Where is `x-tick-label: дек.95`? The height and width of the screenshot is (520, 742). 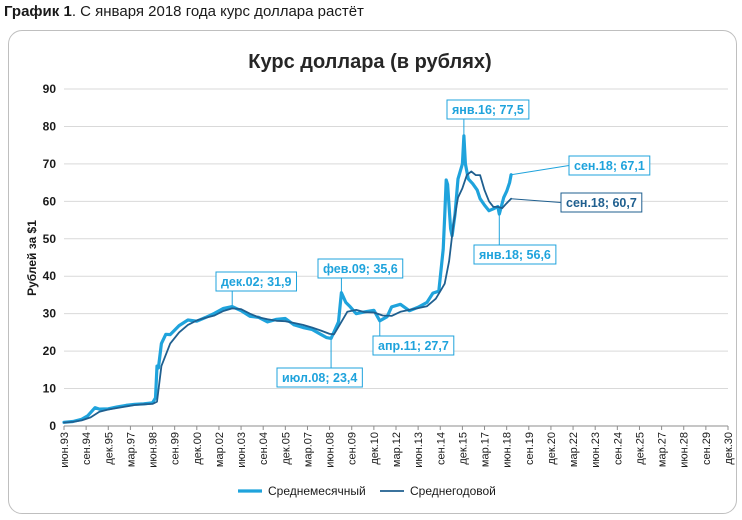
x-tick-label: дек.95 is located at coordinates (109, 448).